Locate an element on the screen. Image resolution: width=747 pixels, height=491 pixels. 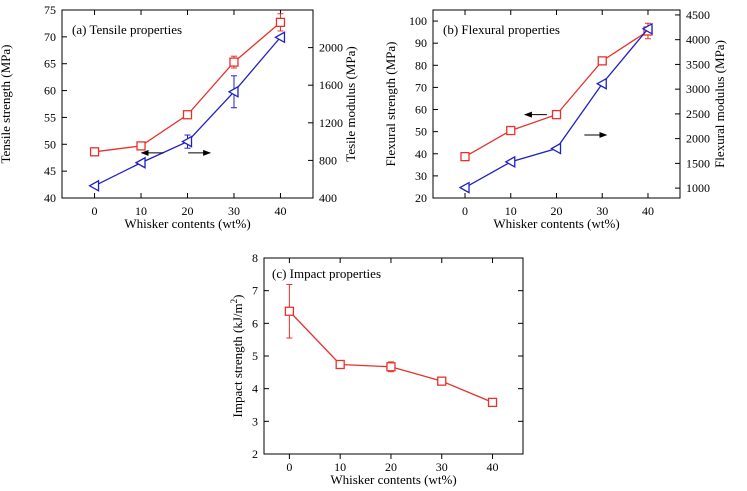
y-tick-label: 75 is located at coordinates (50, 10).